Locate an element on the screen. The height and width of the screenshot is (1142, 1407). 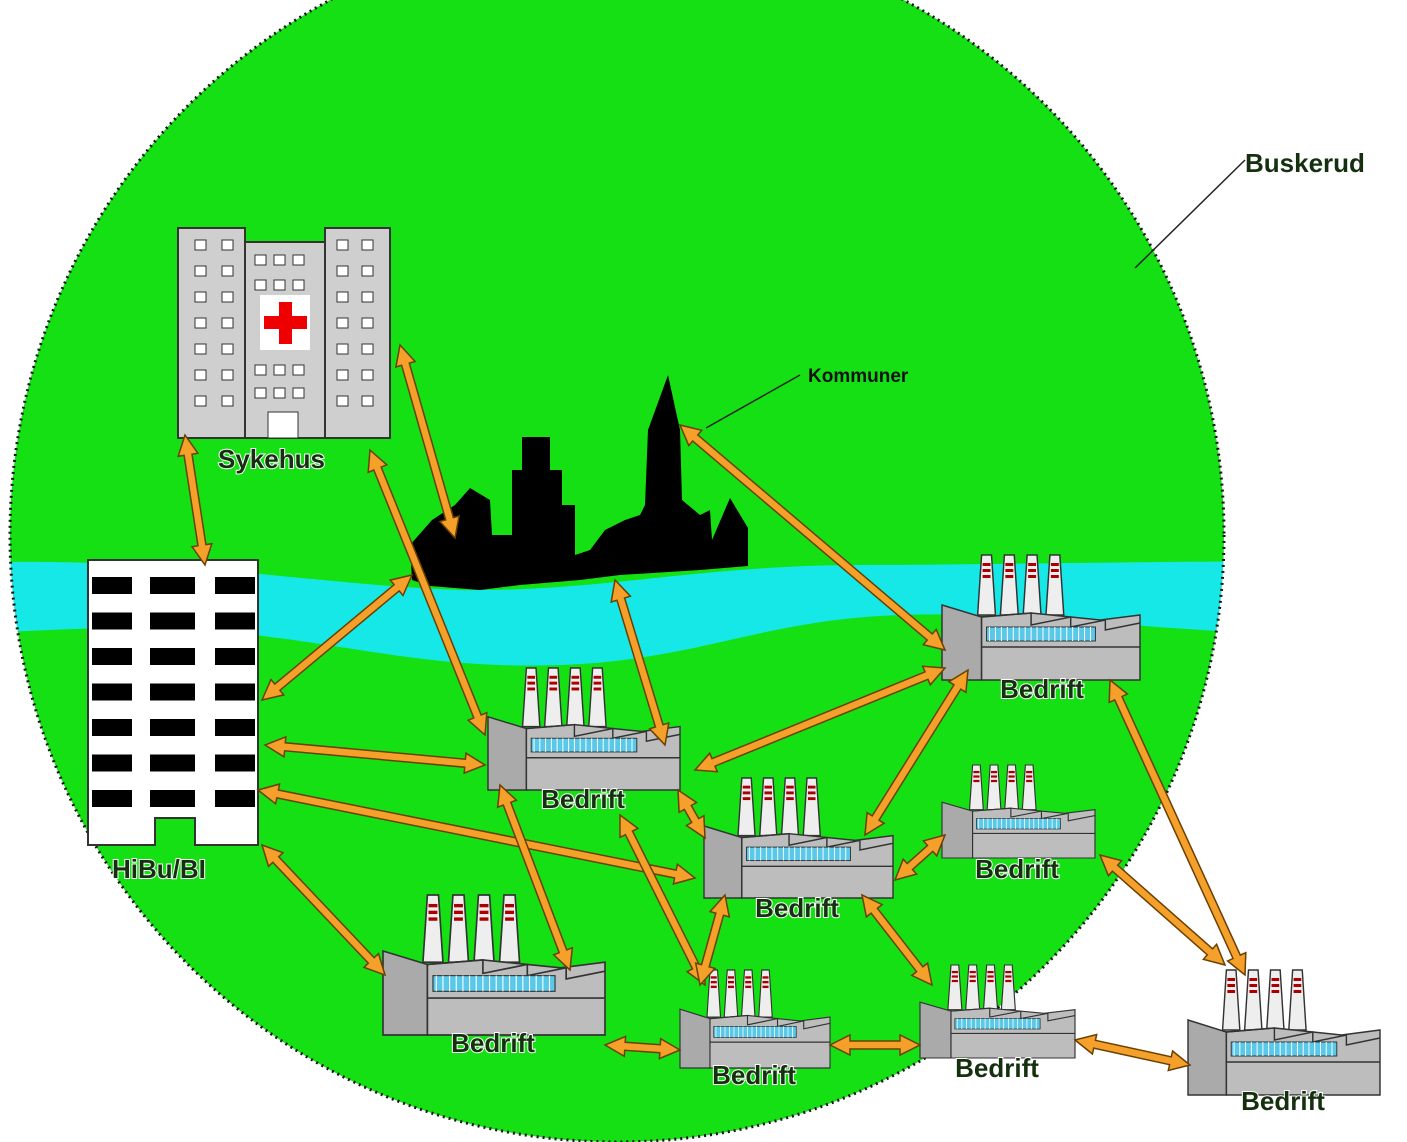
school-building is located at coordinates (173, 702).